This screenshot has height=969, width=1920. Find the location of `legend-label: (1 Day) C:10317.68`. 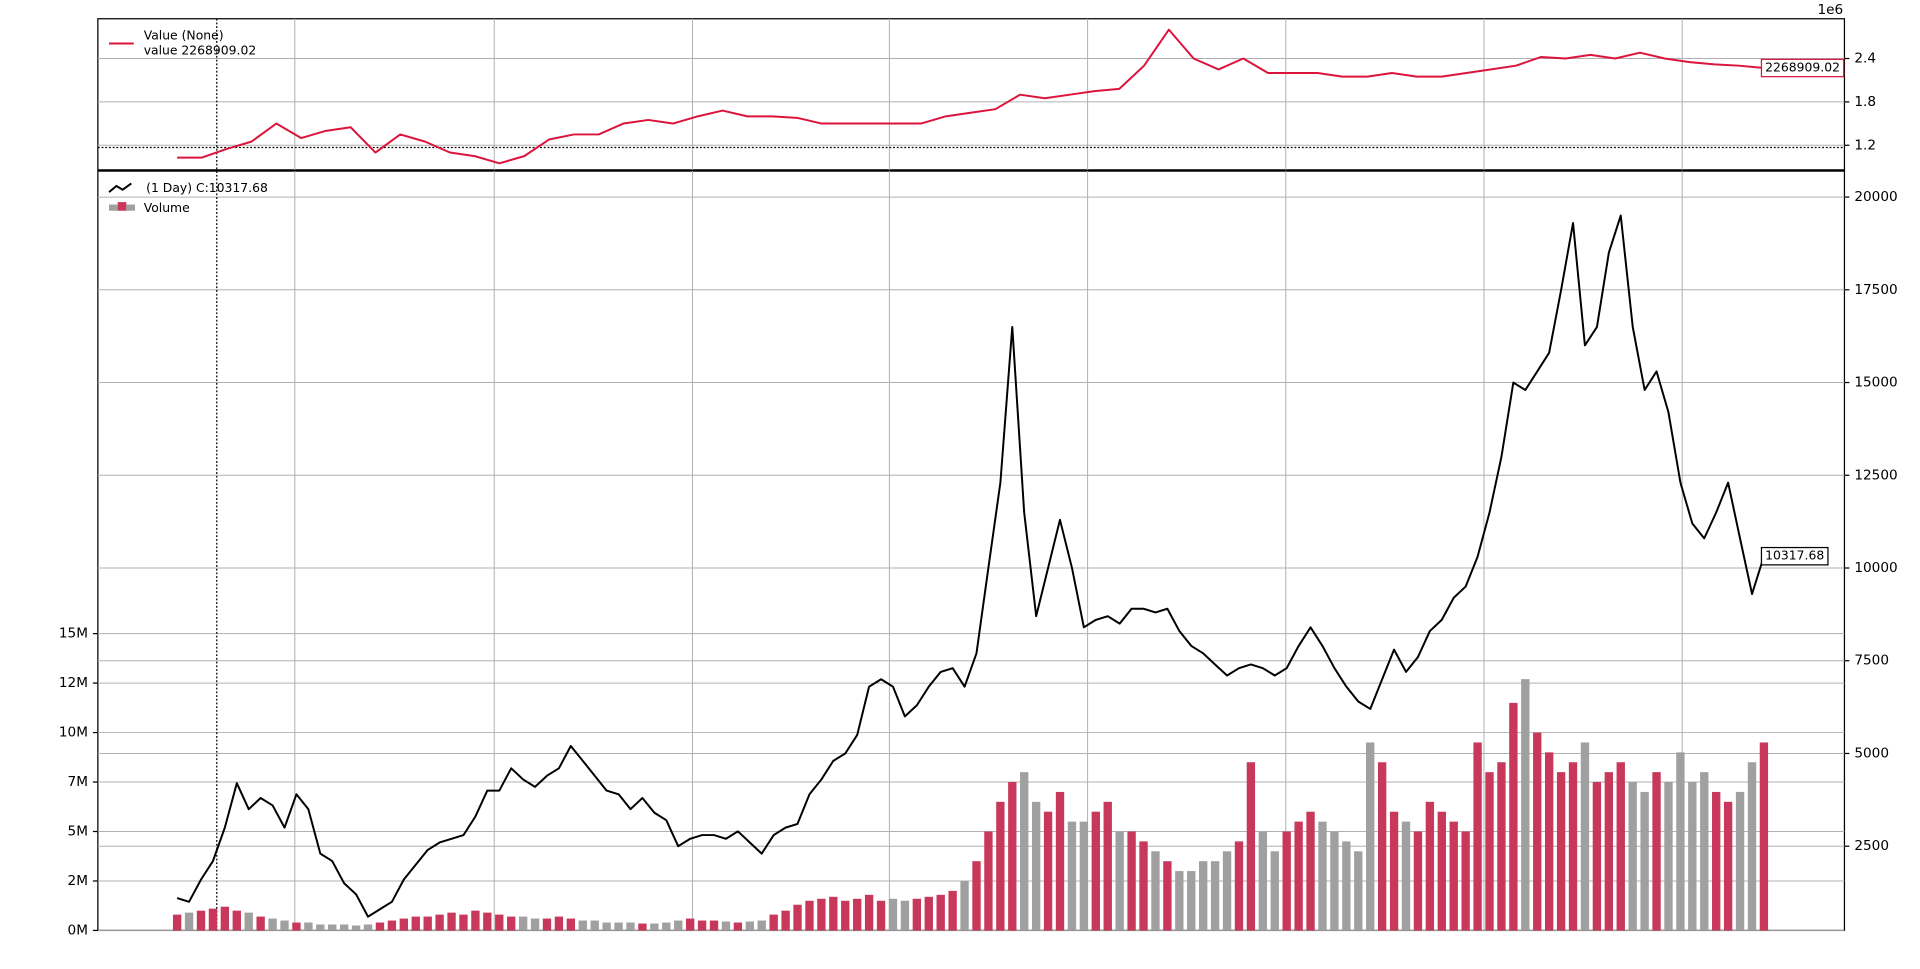

legend-label: (1 Day) C:10317.68 is located at coordinates (207, 188).